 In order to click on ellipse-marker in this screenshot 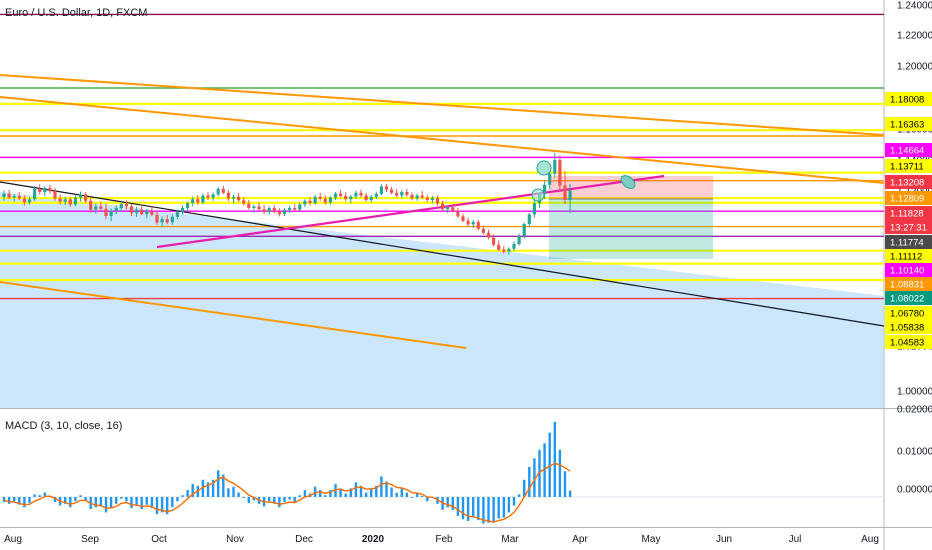, I will do `click(628, 182)`.